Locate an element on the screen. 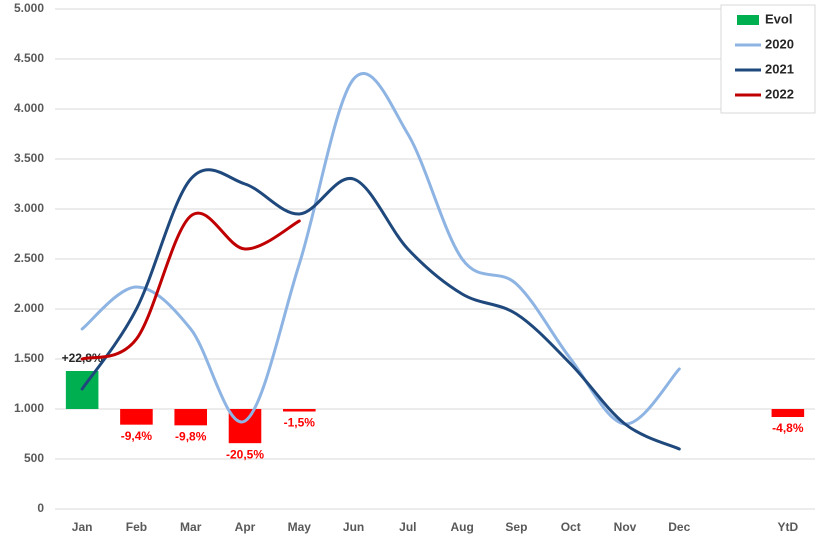  y-tick-label: 3.000 is located at coordinates (29, 208).